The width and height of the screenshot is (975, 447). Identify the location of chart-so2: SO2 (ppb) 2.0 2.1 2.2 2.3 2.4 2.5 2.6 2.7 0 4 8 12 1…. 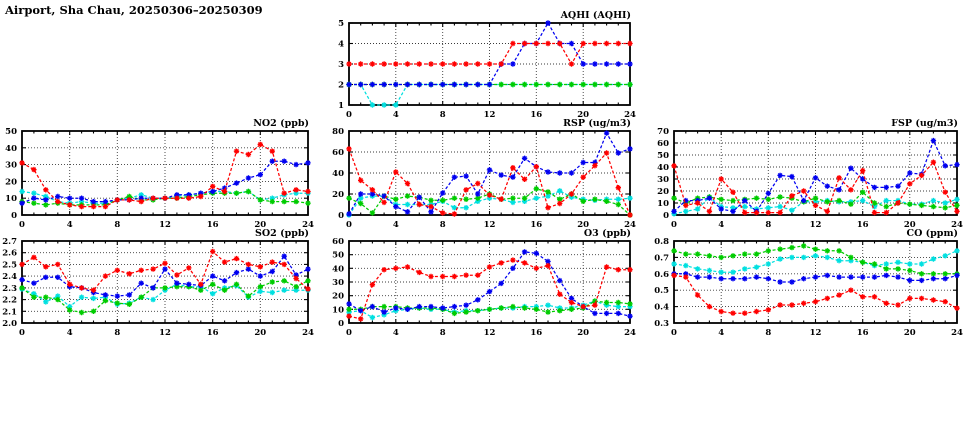
(158, 283).